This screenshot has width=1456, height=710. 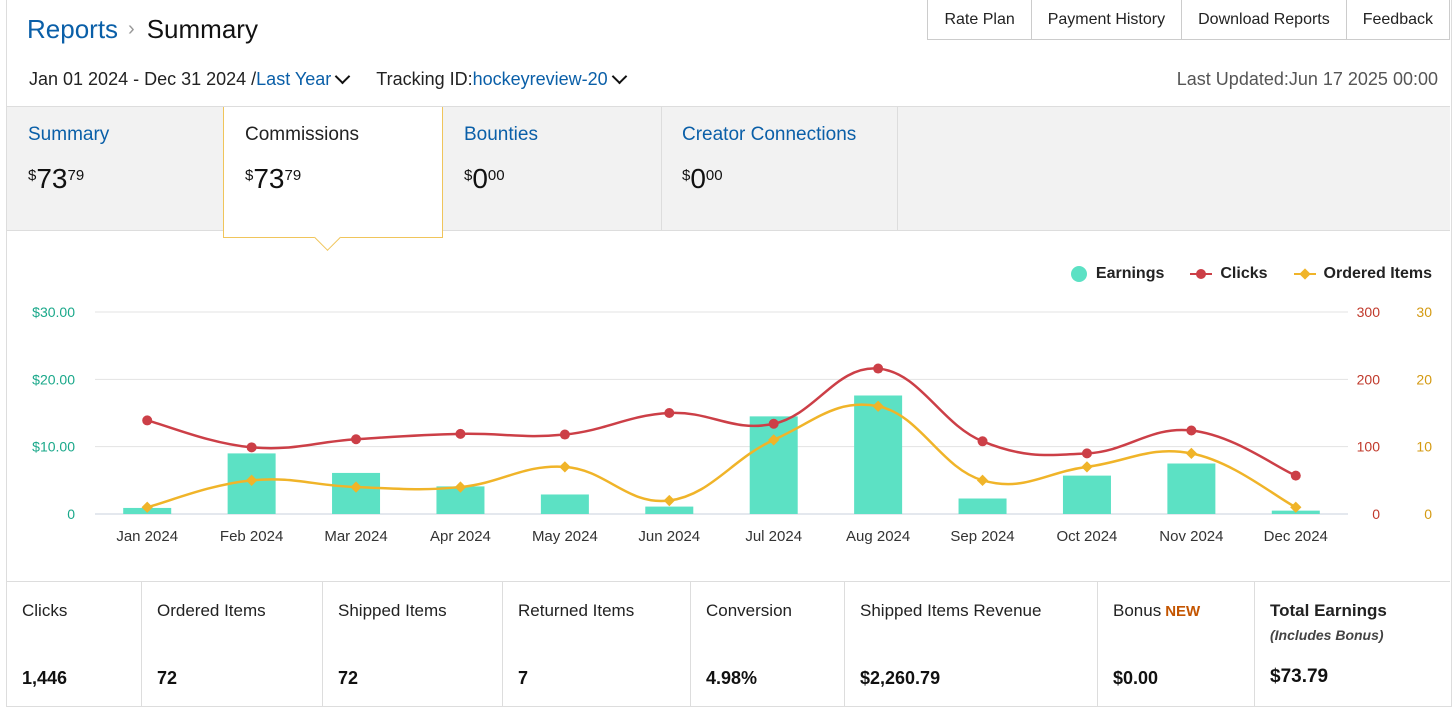 What do you see at coordinates (980, 19) in the screenshot?
I see `rate-plan-button: Rate Plan` at bounding box center [980, 19].